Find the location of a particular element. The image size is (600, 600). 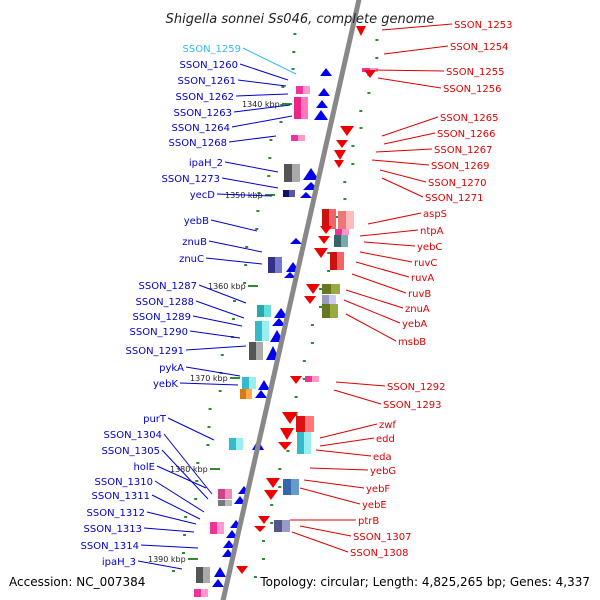

gene-label: SSON_1273 is located at coordinates (191, 179).